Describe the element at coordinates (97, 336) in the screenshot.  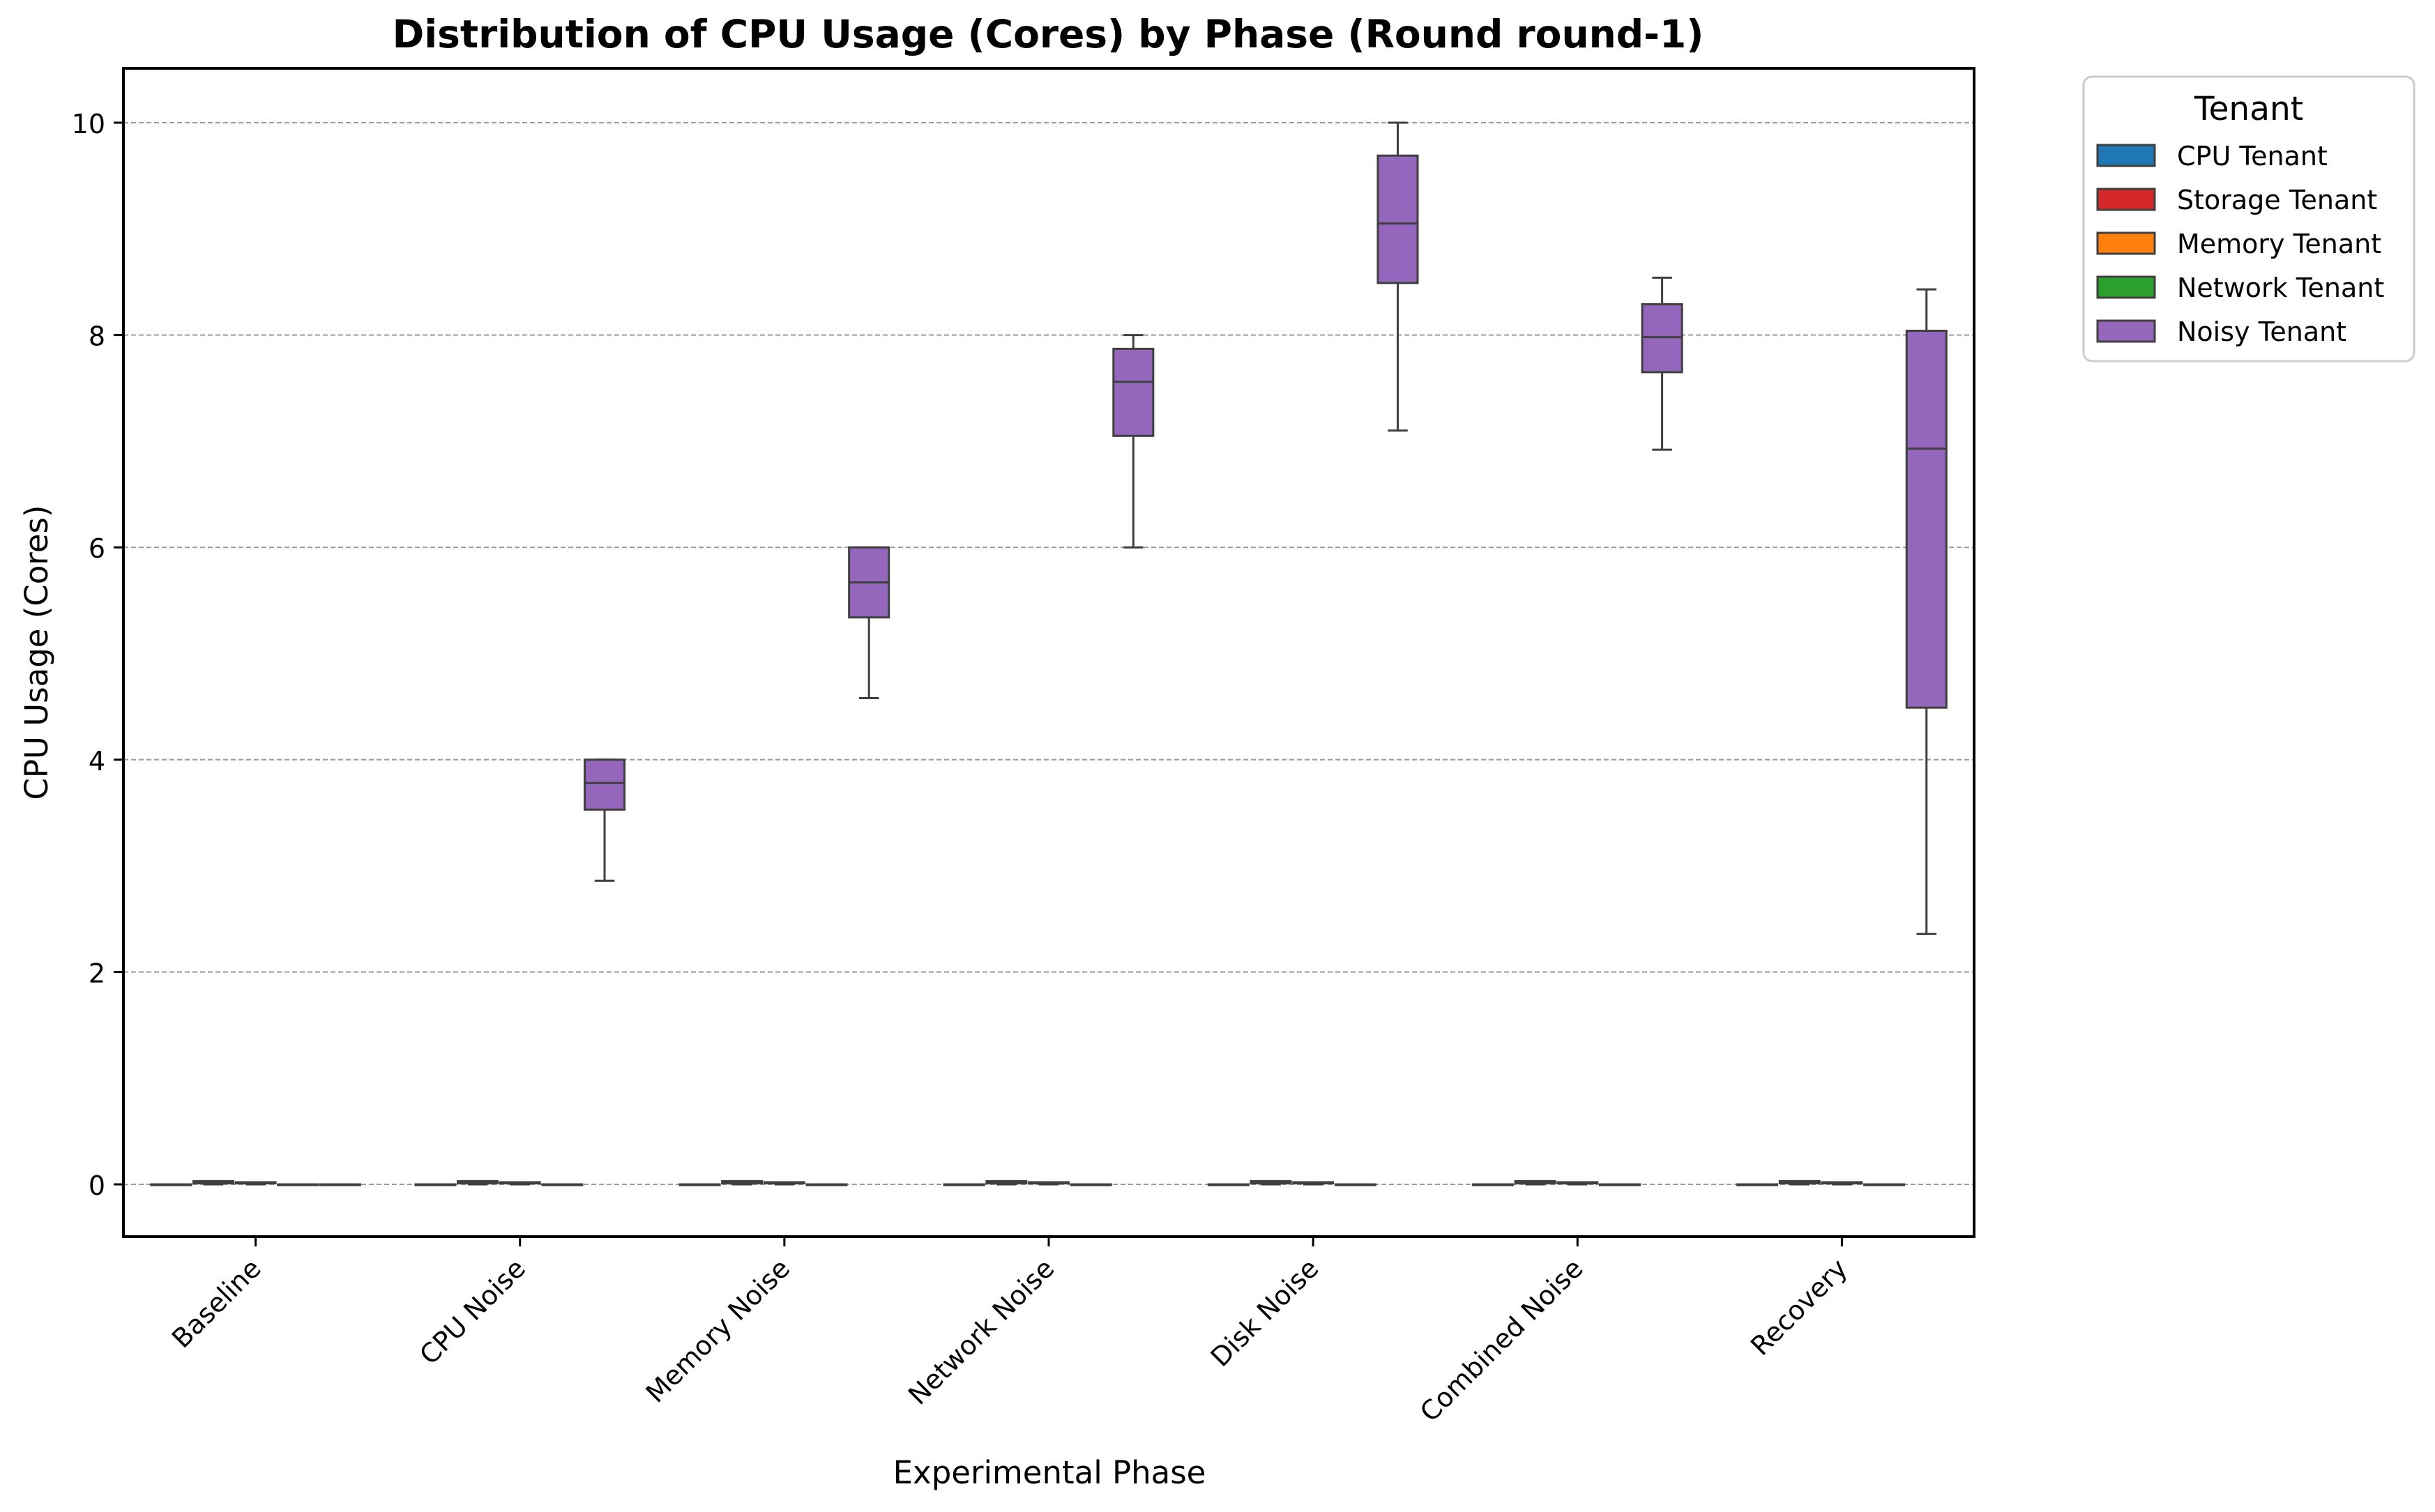
I see `y-tick-label-8: 8` at that location.